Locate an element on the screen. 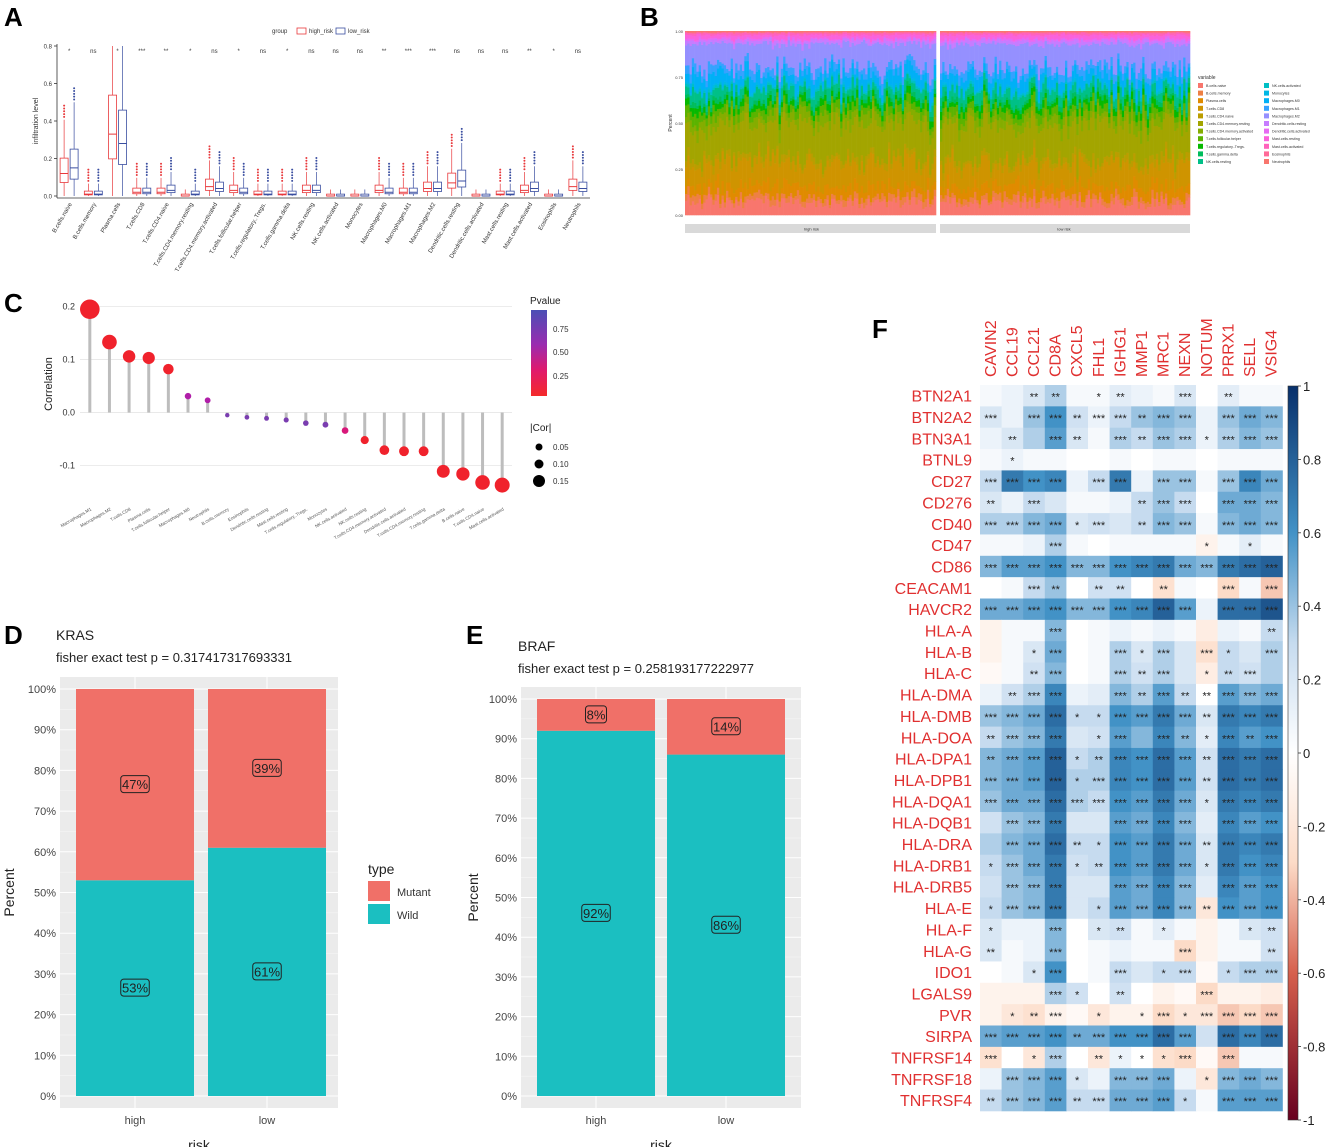 The width and height of the screenshot is (1325, 1147). a-significance: ns is located at coordinates (335, 52).